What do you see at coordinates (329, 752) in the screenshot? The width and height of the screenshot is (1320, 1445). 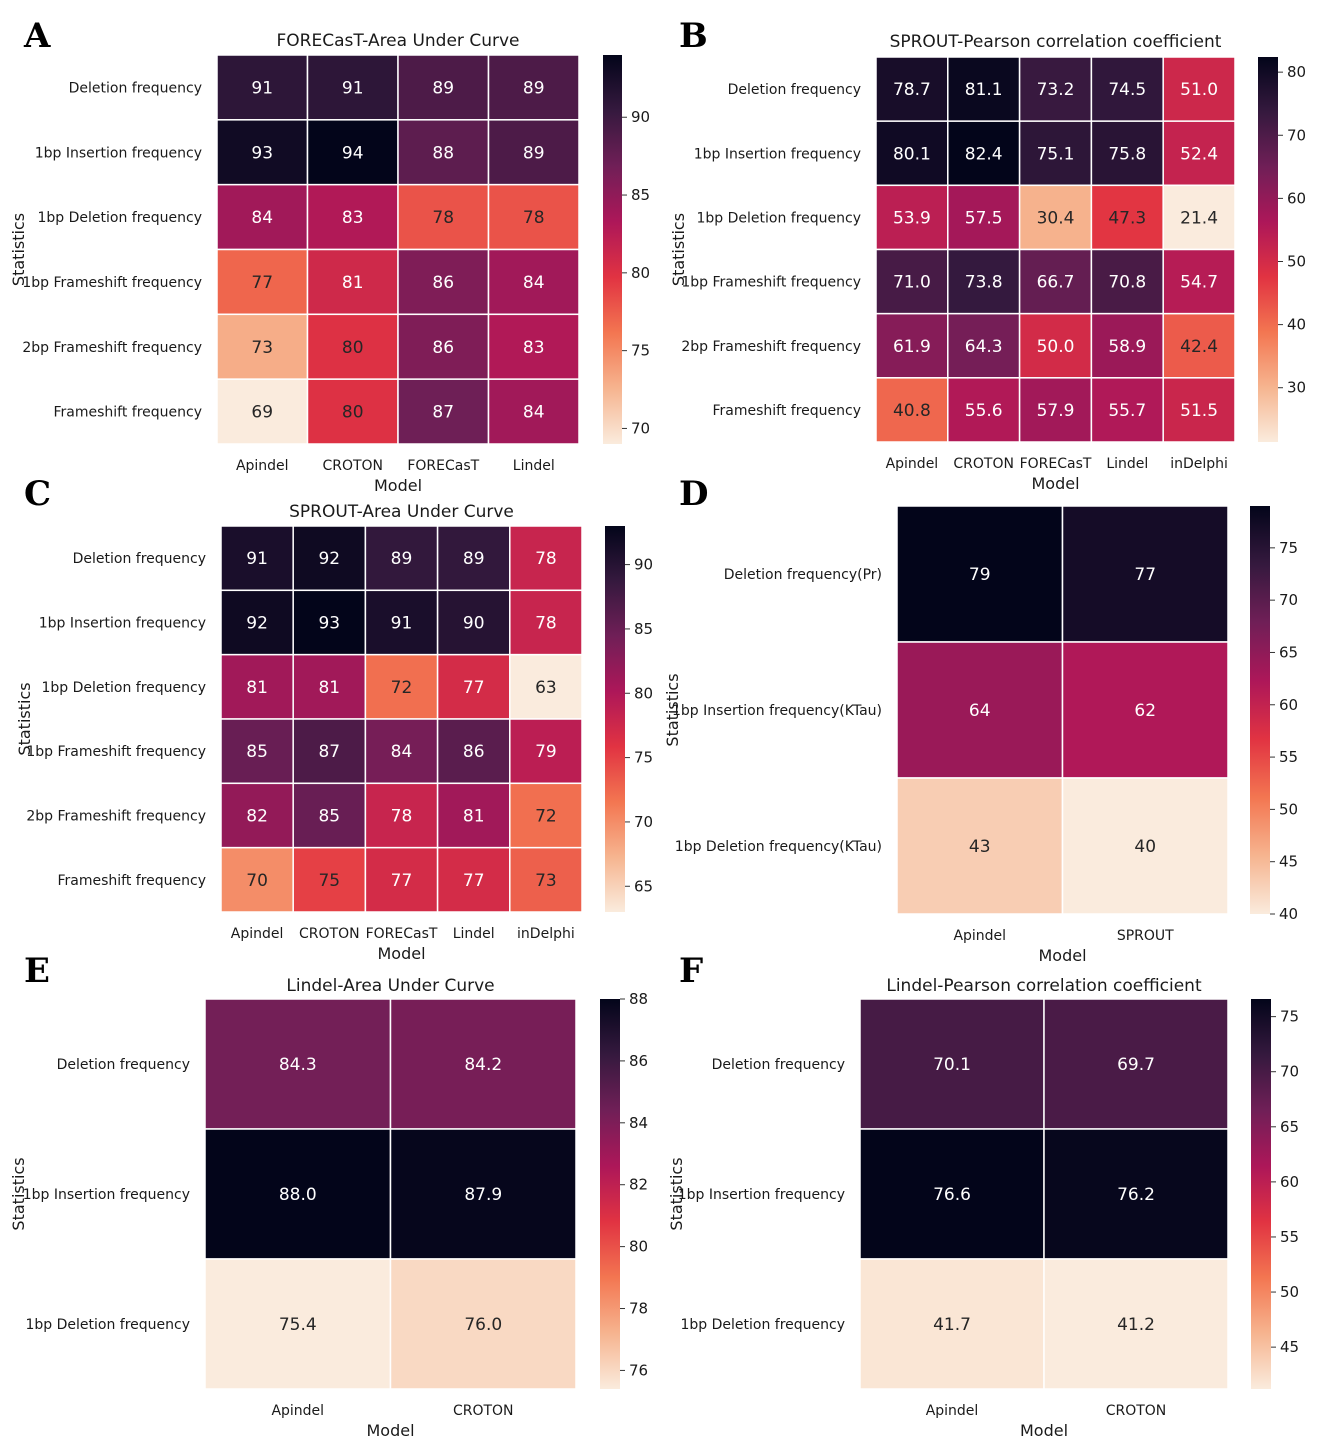 I see `cell-label: 87` at bounding box center [329, 752].